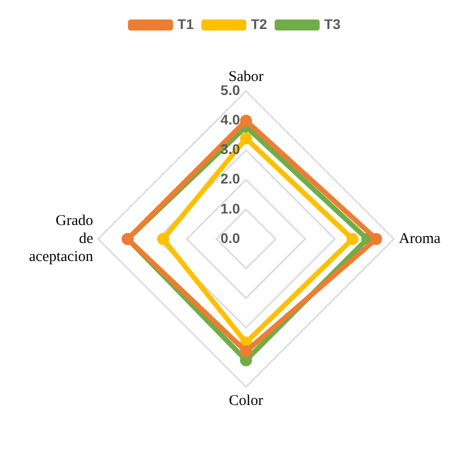 The width and height of the screenshot is (471, 455). What do you see at coordinates (185, 24) in the screenshot?
I see `legend-label: T1` at bounding box center [185, 24].